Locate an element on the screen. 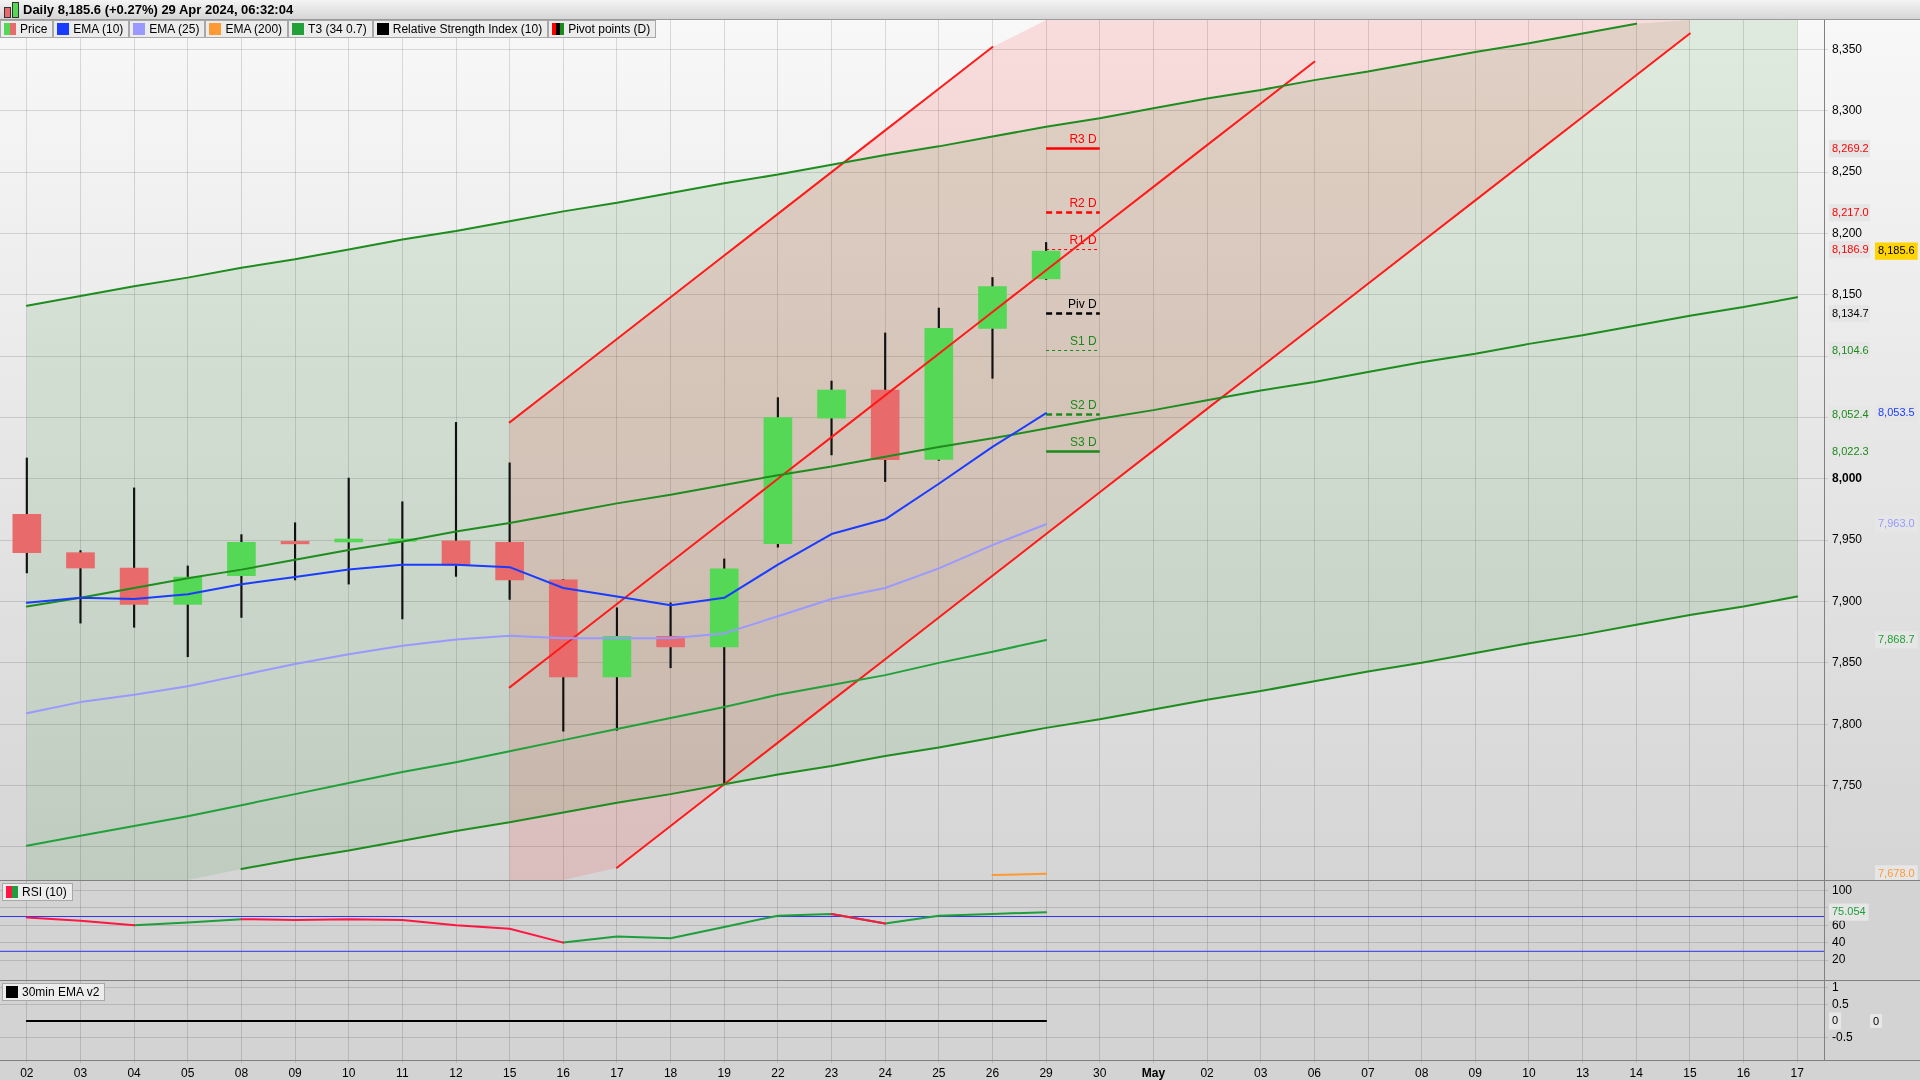  x-tick-label: 23 is located at coordinates (831, 1072).